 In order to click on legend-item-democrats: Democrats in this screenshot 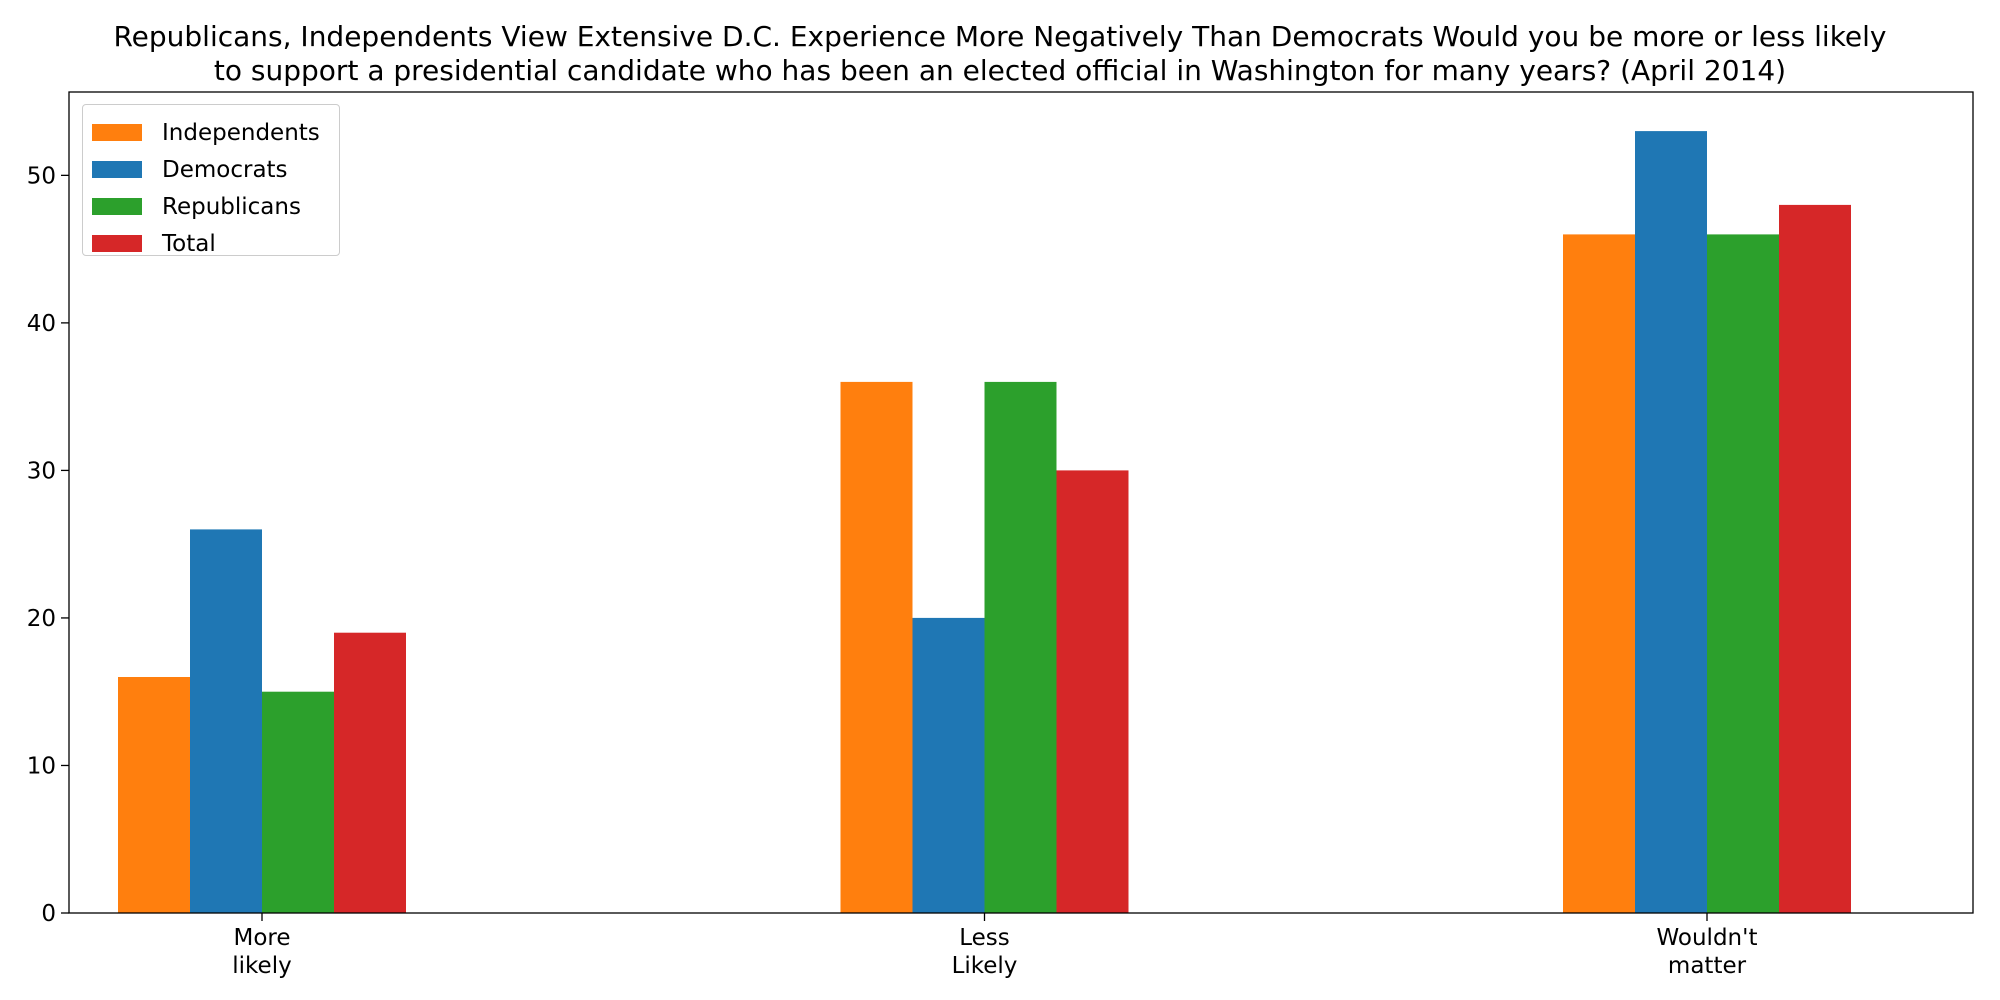, I will do `click(215, 169)`.